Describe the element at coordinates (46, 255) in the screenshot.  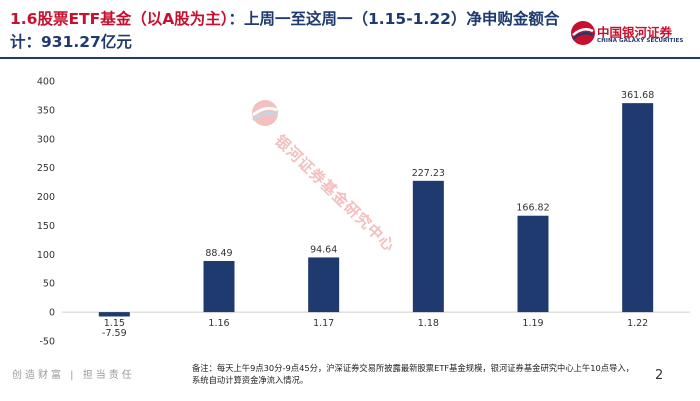
I see `y-tick-label: 100` at that location.